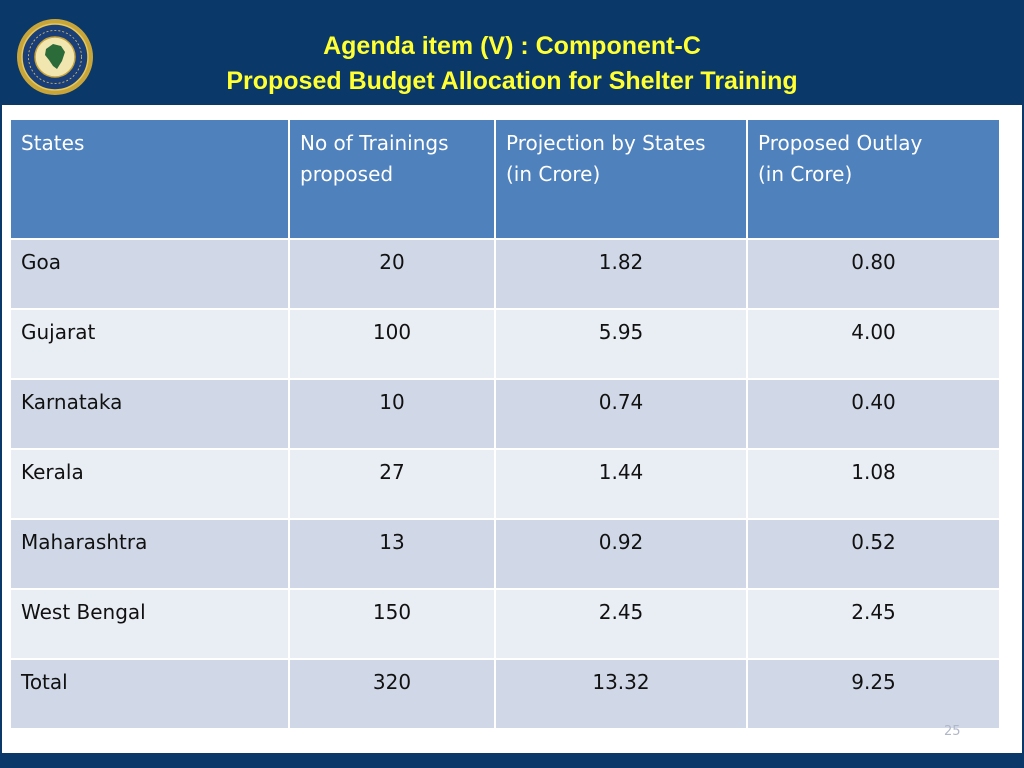  Describe the element at coordinates (621, 274) in the screenshot. I see `cell-projection: 1.82` at that location.